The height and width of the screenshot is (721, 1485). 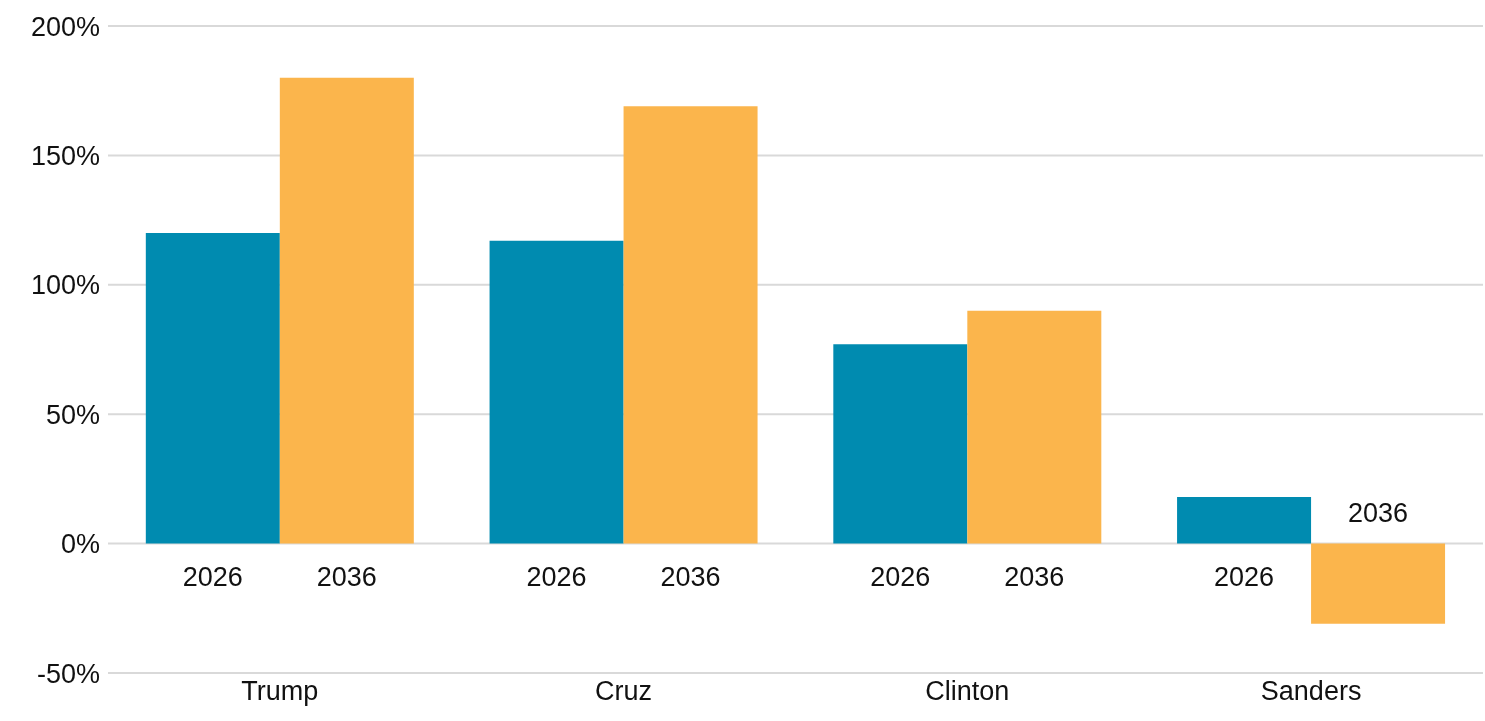 What do you see at coordinates (1311, 691) in the screenshot?
I see `x-tick-label: Sanders` at bounding box center [1311, 691].